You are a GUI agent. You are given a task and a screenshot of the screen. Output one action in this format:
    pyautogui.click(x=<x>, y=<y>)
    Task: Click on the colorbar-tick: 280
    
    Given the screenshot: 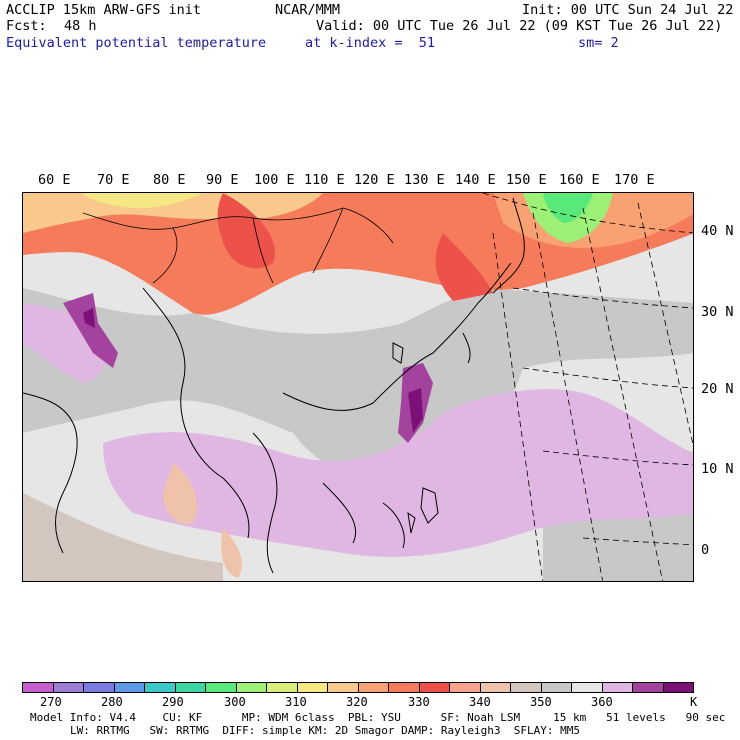 What is the action you would take?
    pyautogui.click(x=112, y=702)
    